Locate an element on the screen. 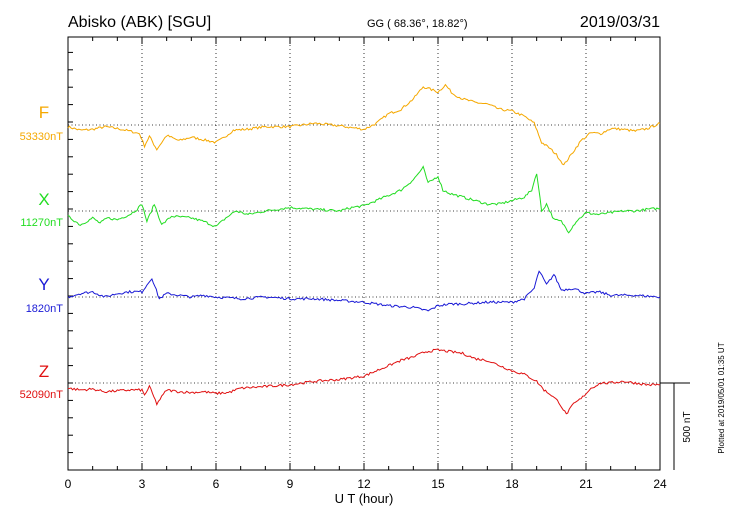 Image resolution: width=730 pixels, height=520 pixels. baseline-value-z: 52090nT is located at coordinates (42, 395).